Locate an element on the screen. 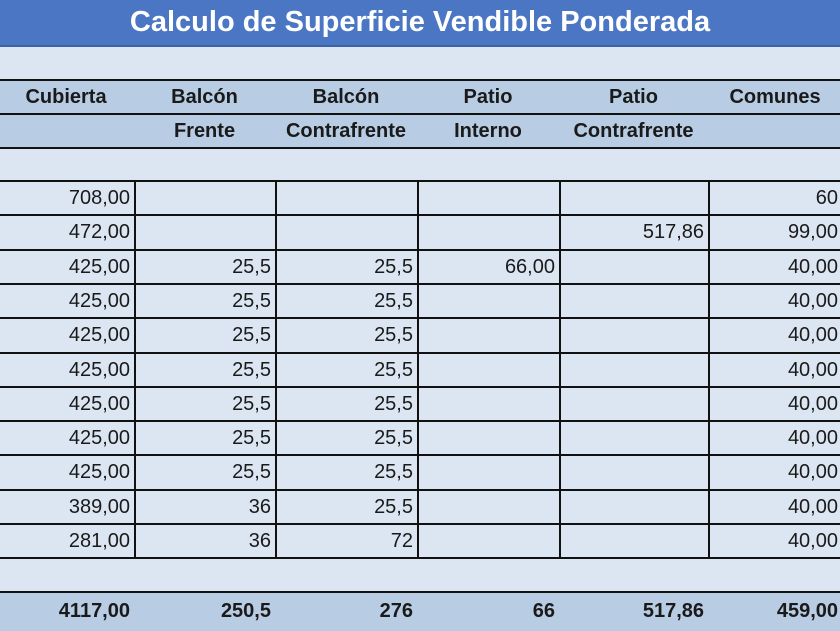  header-cubierta: Cubierta is located at coordinates (68, 97).